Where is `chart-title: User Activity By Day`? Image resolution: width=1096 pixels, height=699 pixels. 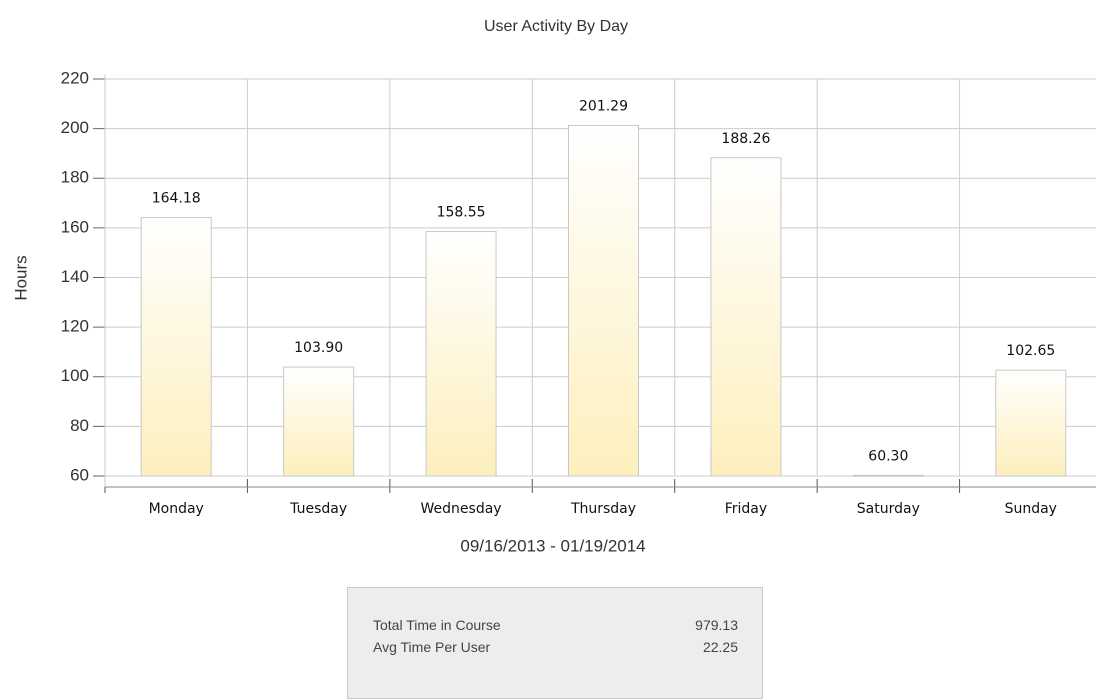 chart-title: User Activity By Day is located at coordinates (556, 26).